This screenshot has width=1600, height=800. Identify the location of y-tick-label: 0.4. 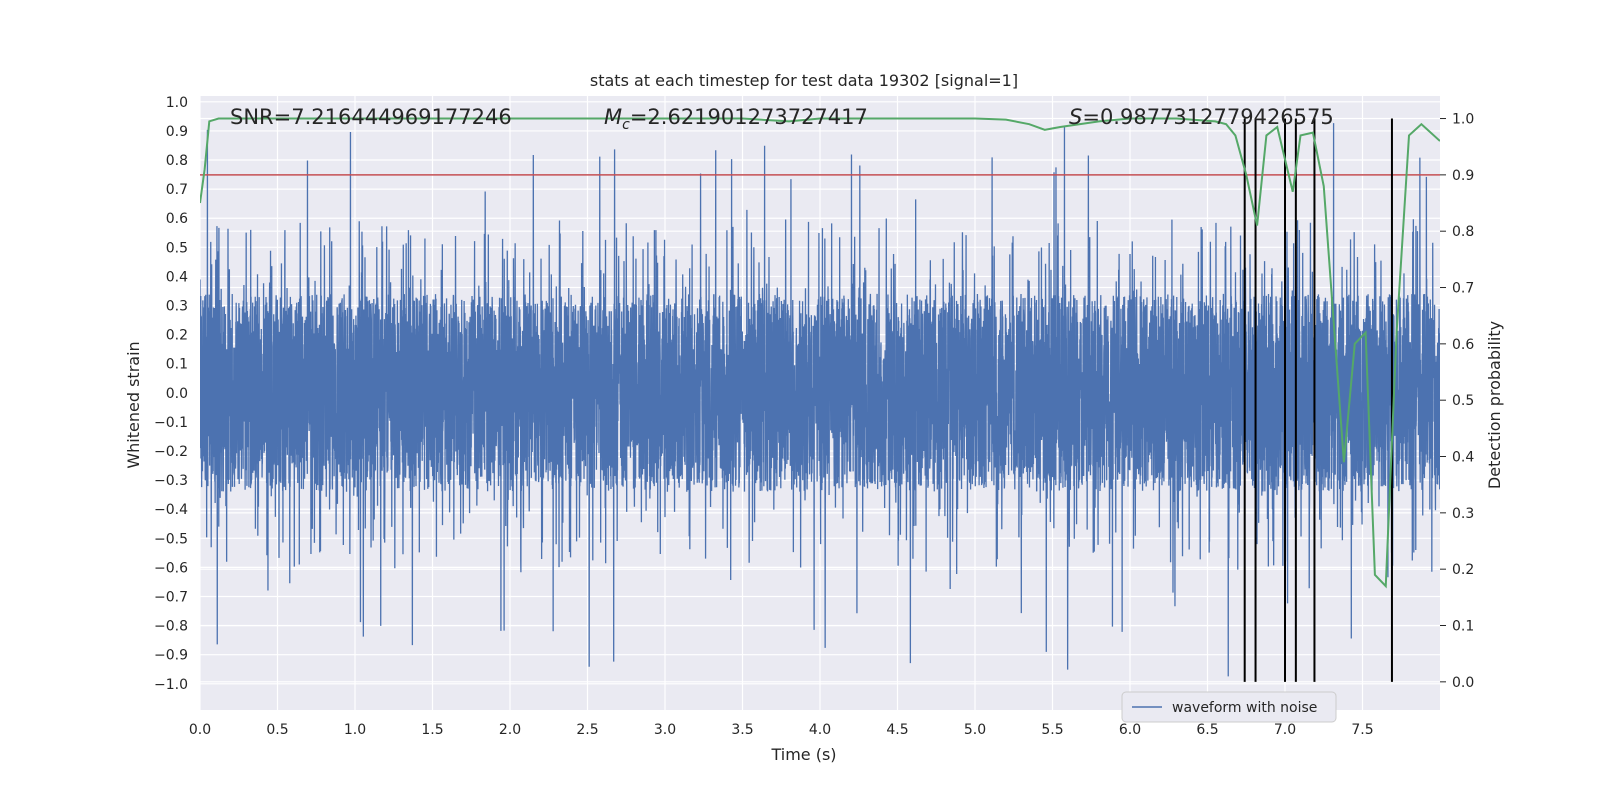
(177, 277).